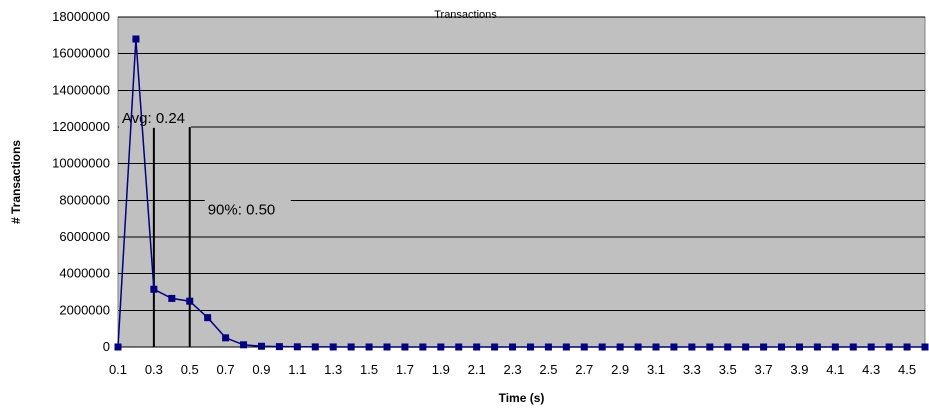 The width and height of the screenshot is (929, 411). I want to click on x-tick-label: 3.1, so click(656, 369).